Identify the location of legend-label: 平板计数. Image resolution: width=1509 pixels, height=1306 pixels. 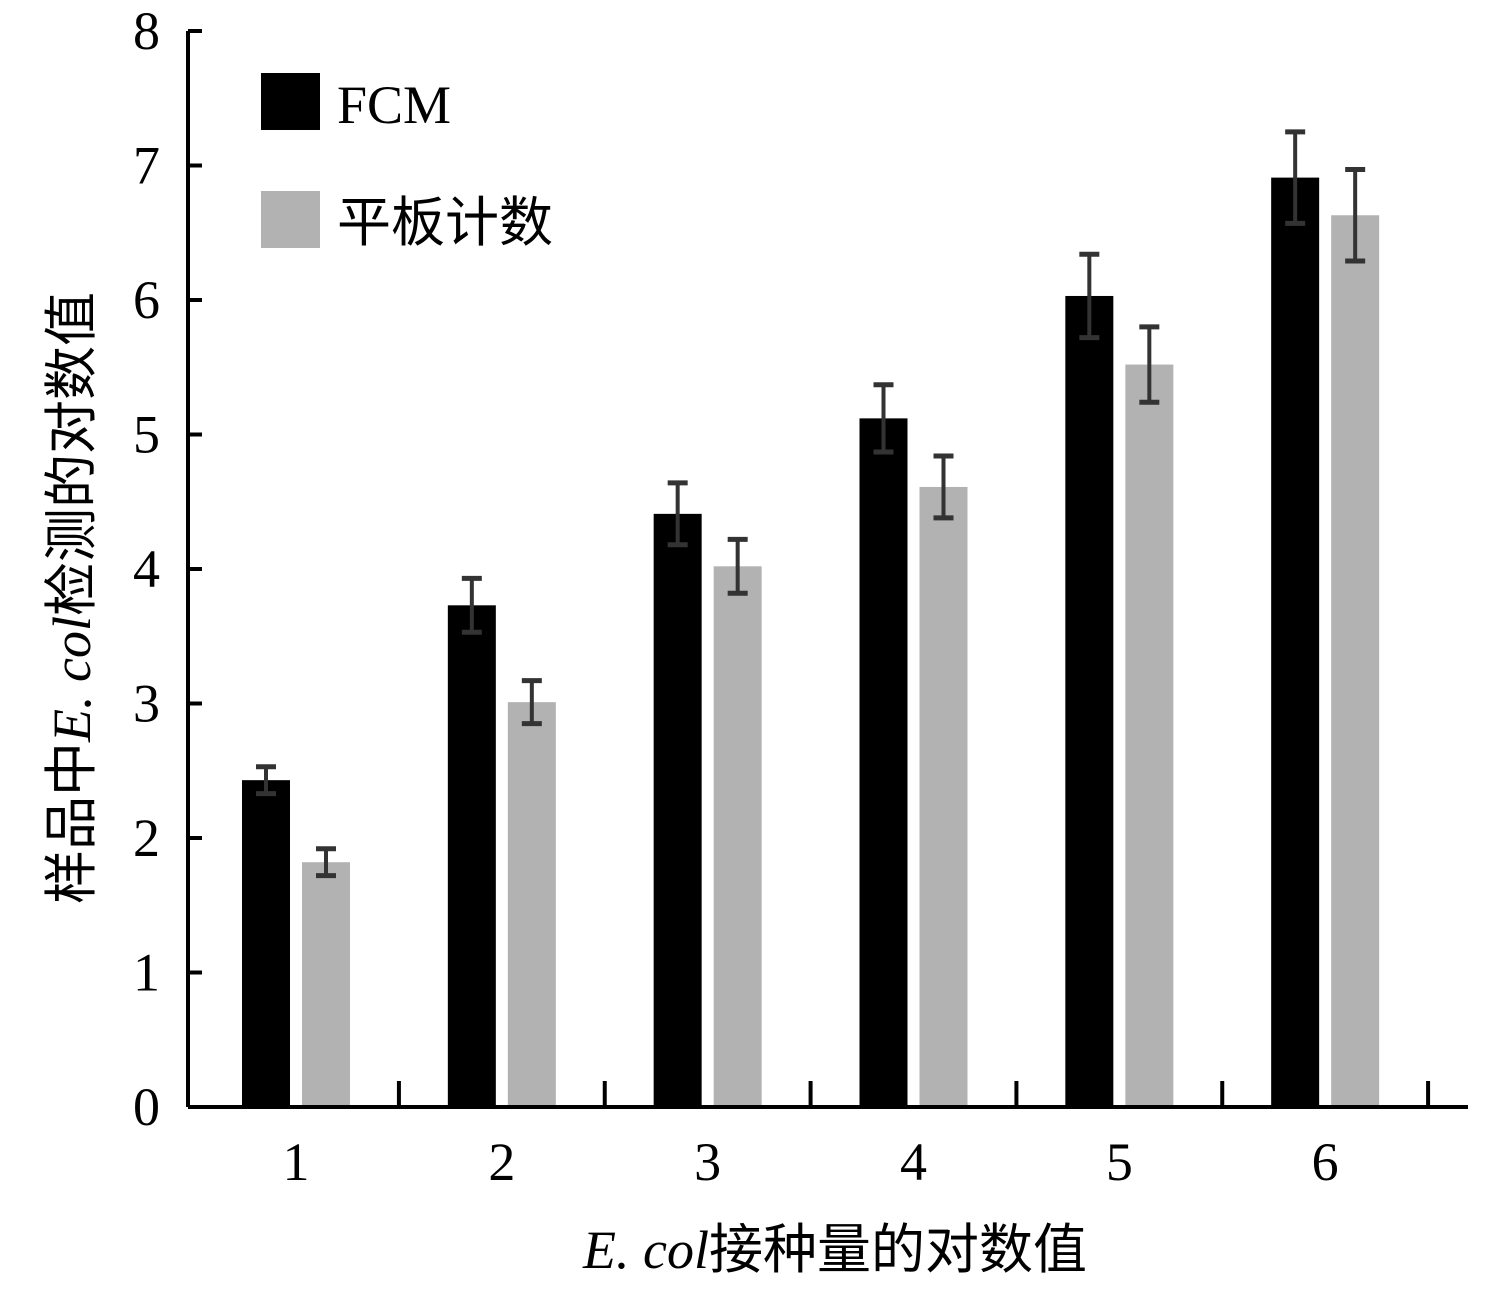
(445, 223).